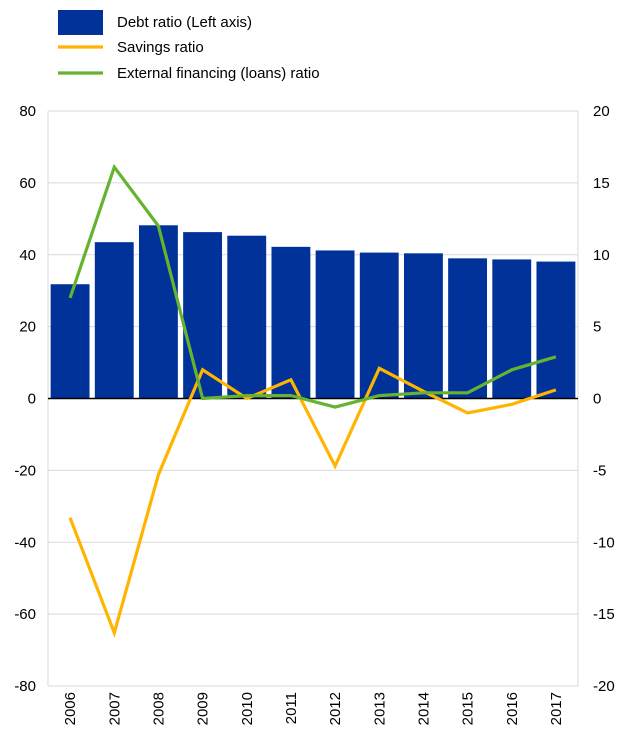 Image resolution: width=618 pixels, height=738 pixels. What do you see at coordinates (25, 399) in the screenshot?
I see `y-left-axis: 80 60 40 20 0 -20 -40 -60 -80` at bounding box center [25, 399].